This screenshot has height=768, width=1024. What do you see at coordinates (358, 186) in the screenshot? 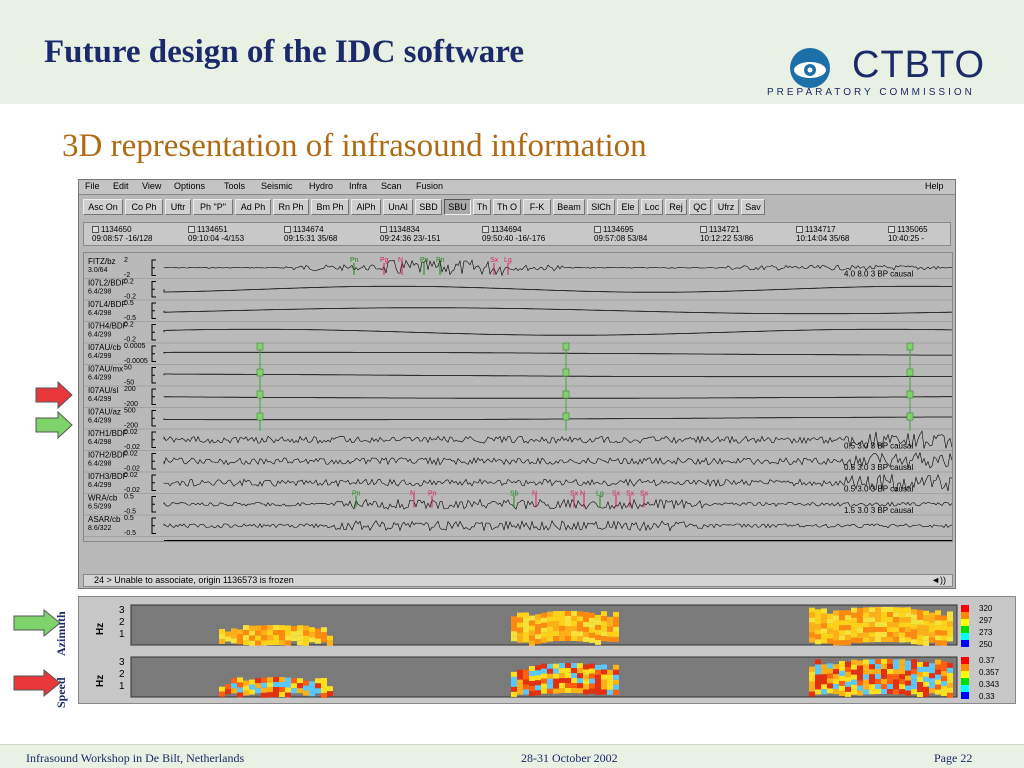
I see `menu-infra: Infra` at bounding box center [358, 186].